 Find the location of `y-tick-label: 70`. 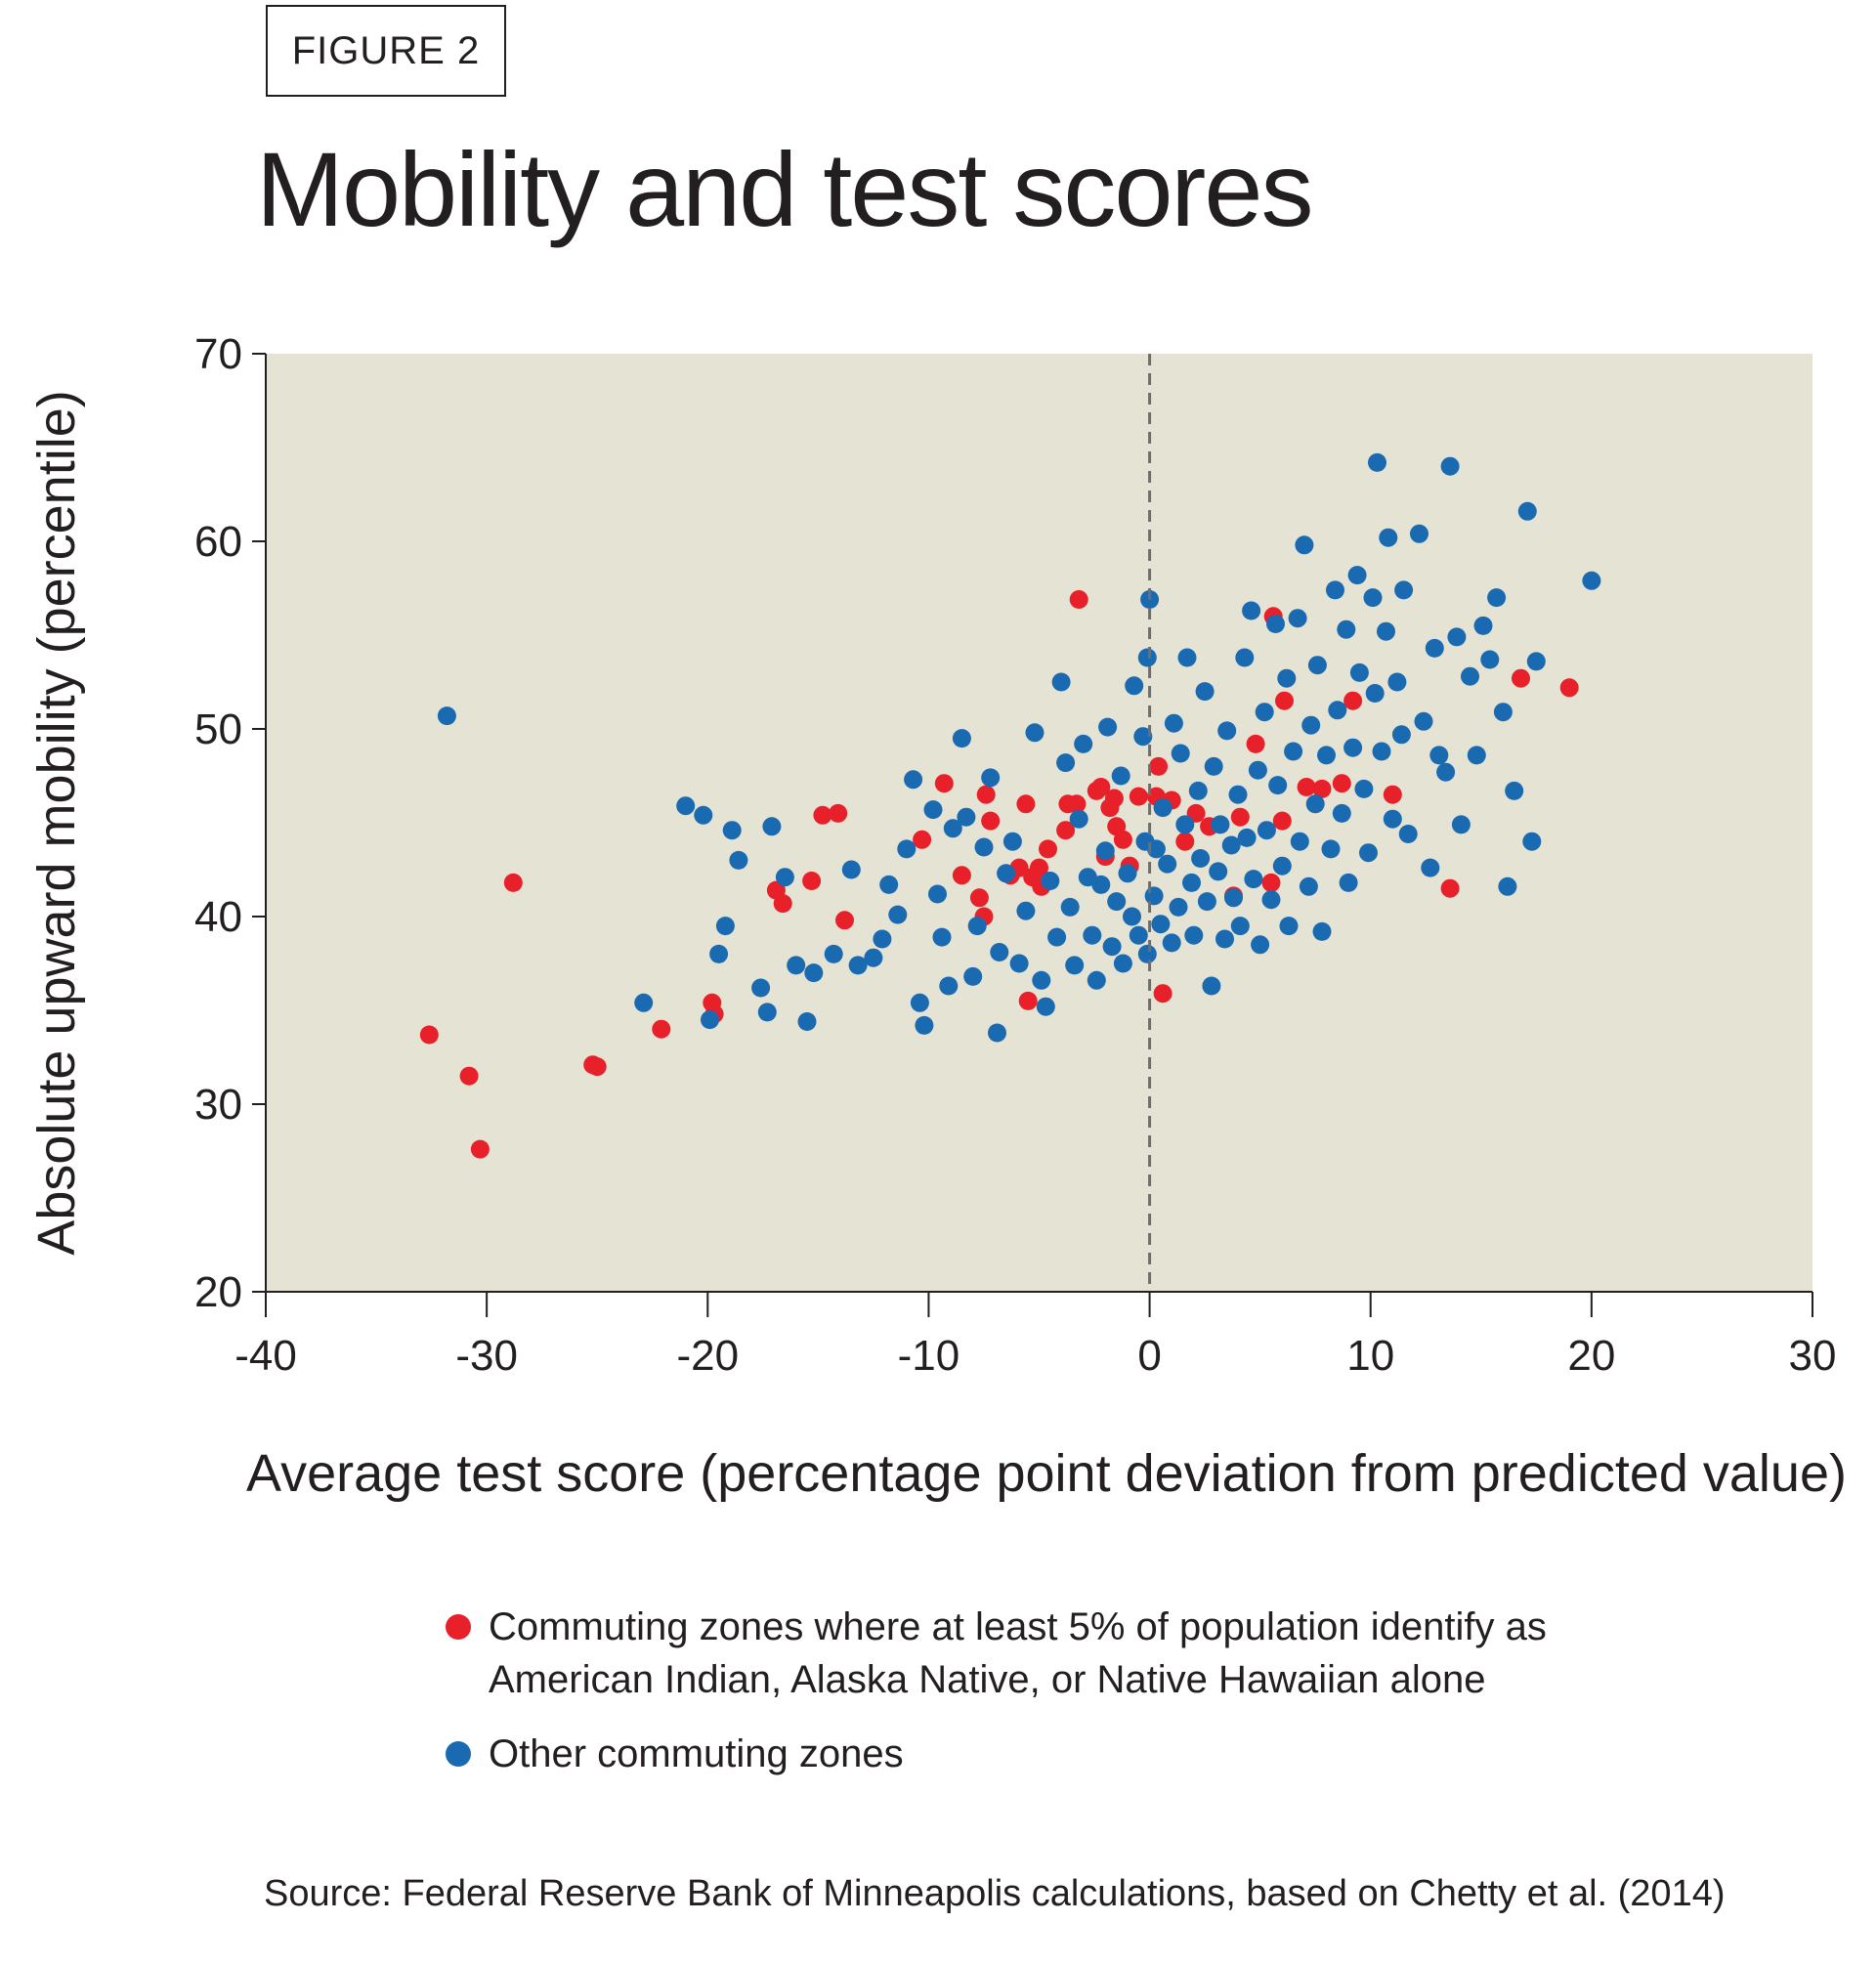

y-tick-label: 70 is located at coordinates (218, 354).